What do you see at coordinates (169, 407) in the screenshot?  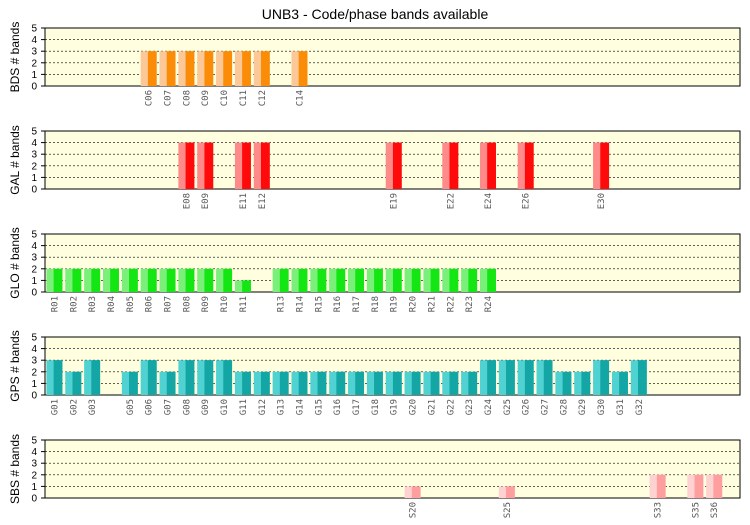 I see `x-tick-label: G07` at bounding box center [169, 407].